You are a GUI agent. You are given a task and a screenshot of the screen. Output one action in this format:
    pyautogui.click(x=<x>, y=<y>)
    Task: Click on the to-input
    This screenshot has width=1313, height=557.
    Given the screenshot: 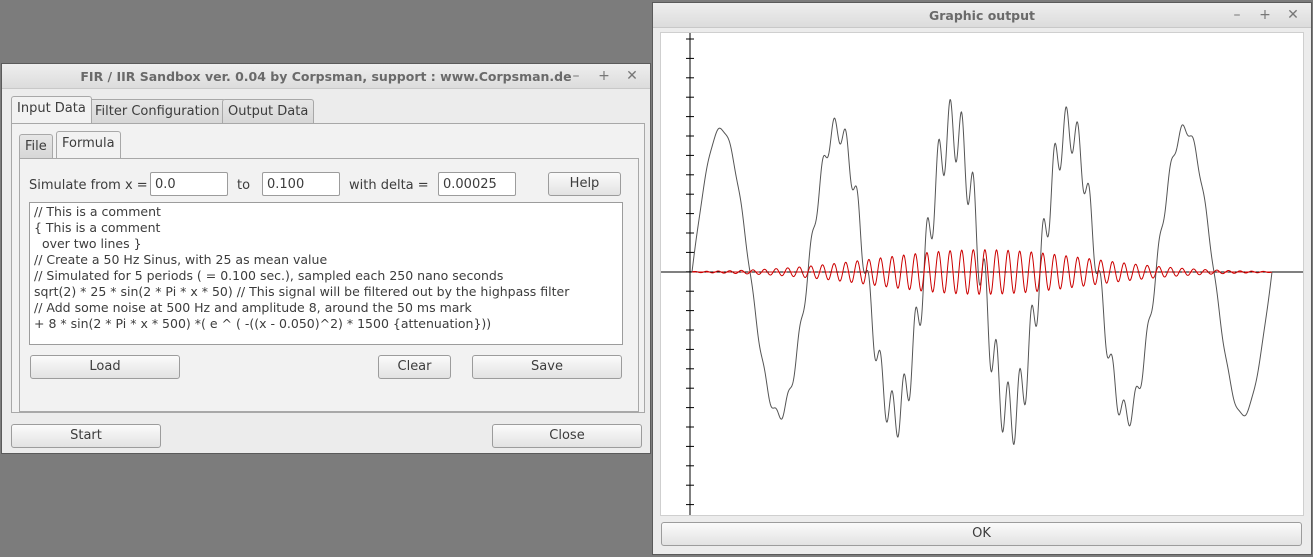 What is the action you would take?
    pyautogui.click(x=301, y=184)
    